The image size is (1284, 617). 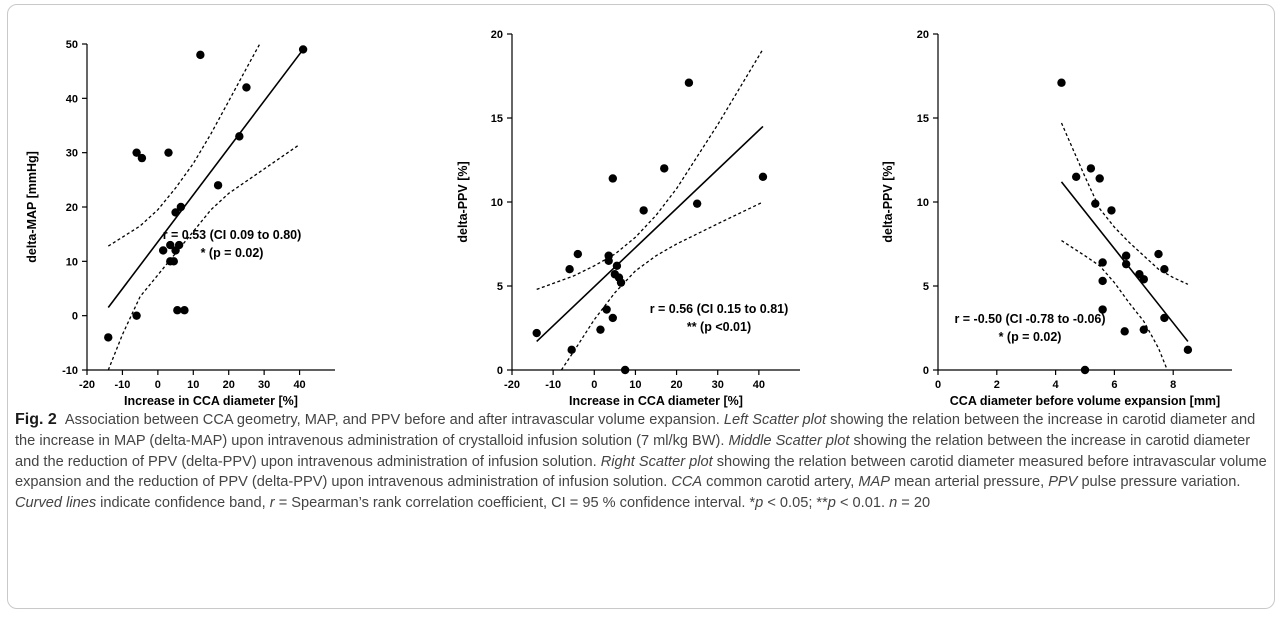 What do you see at coordinates (862, 503) in the screenshot?
I see `caption-run: < 0.01.` at bounding box center [862, 503].